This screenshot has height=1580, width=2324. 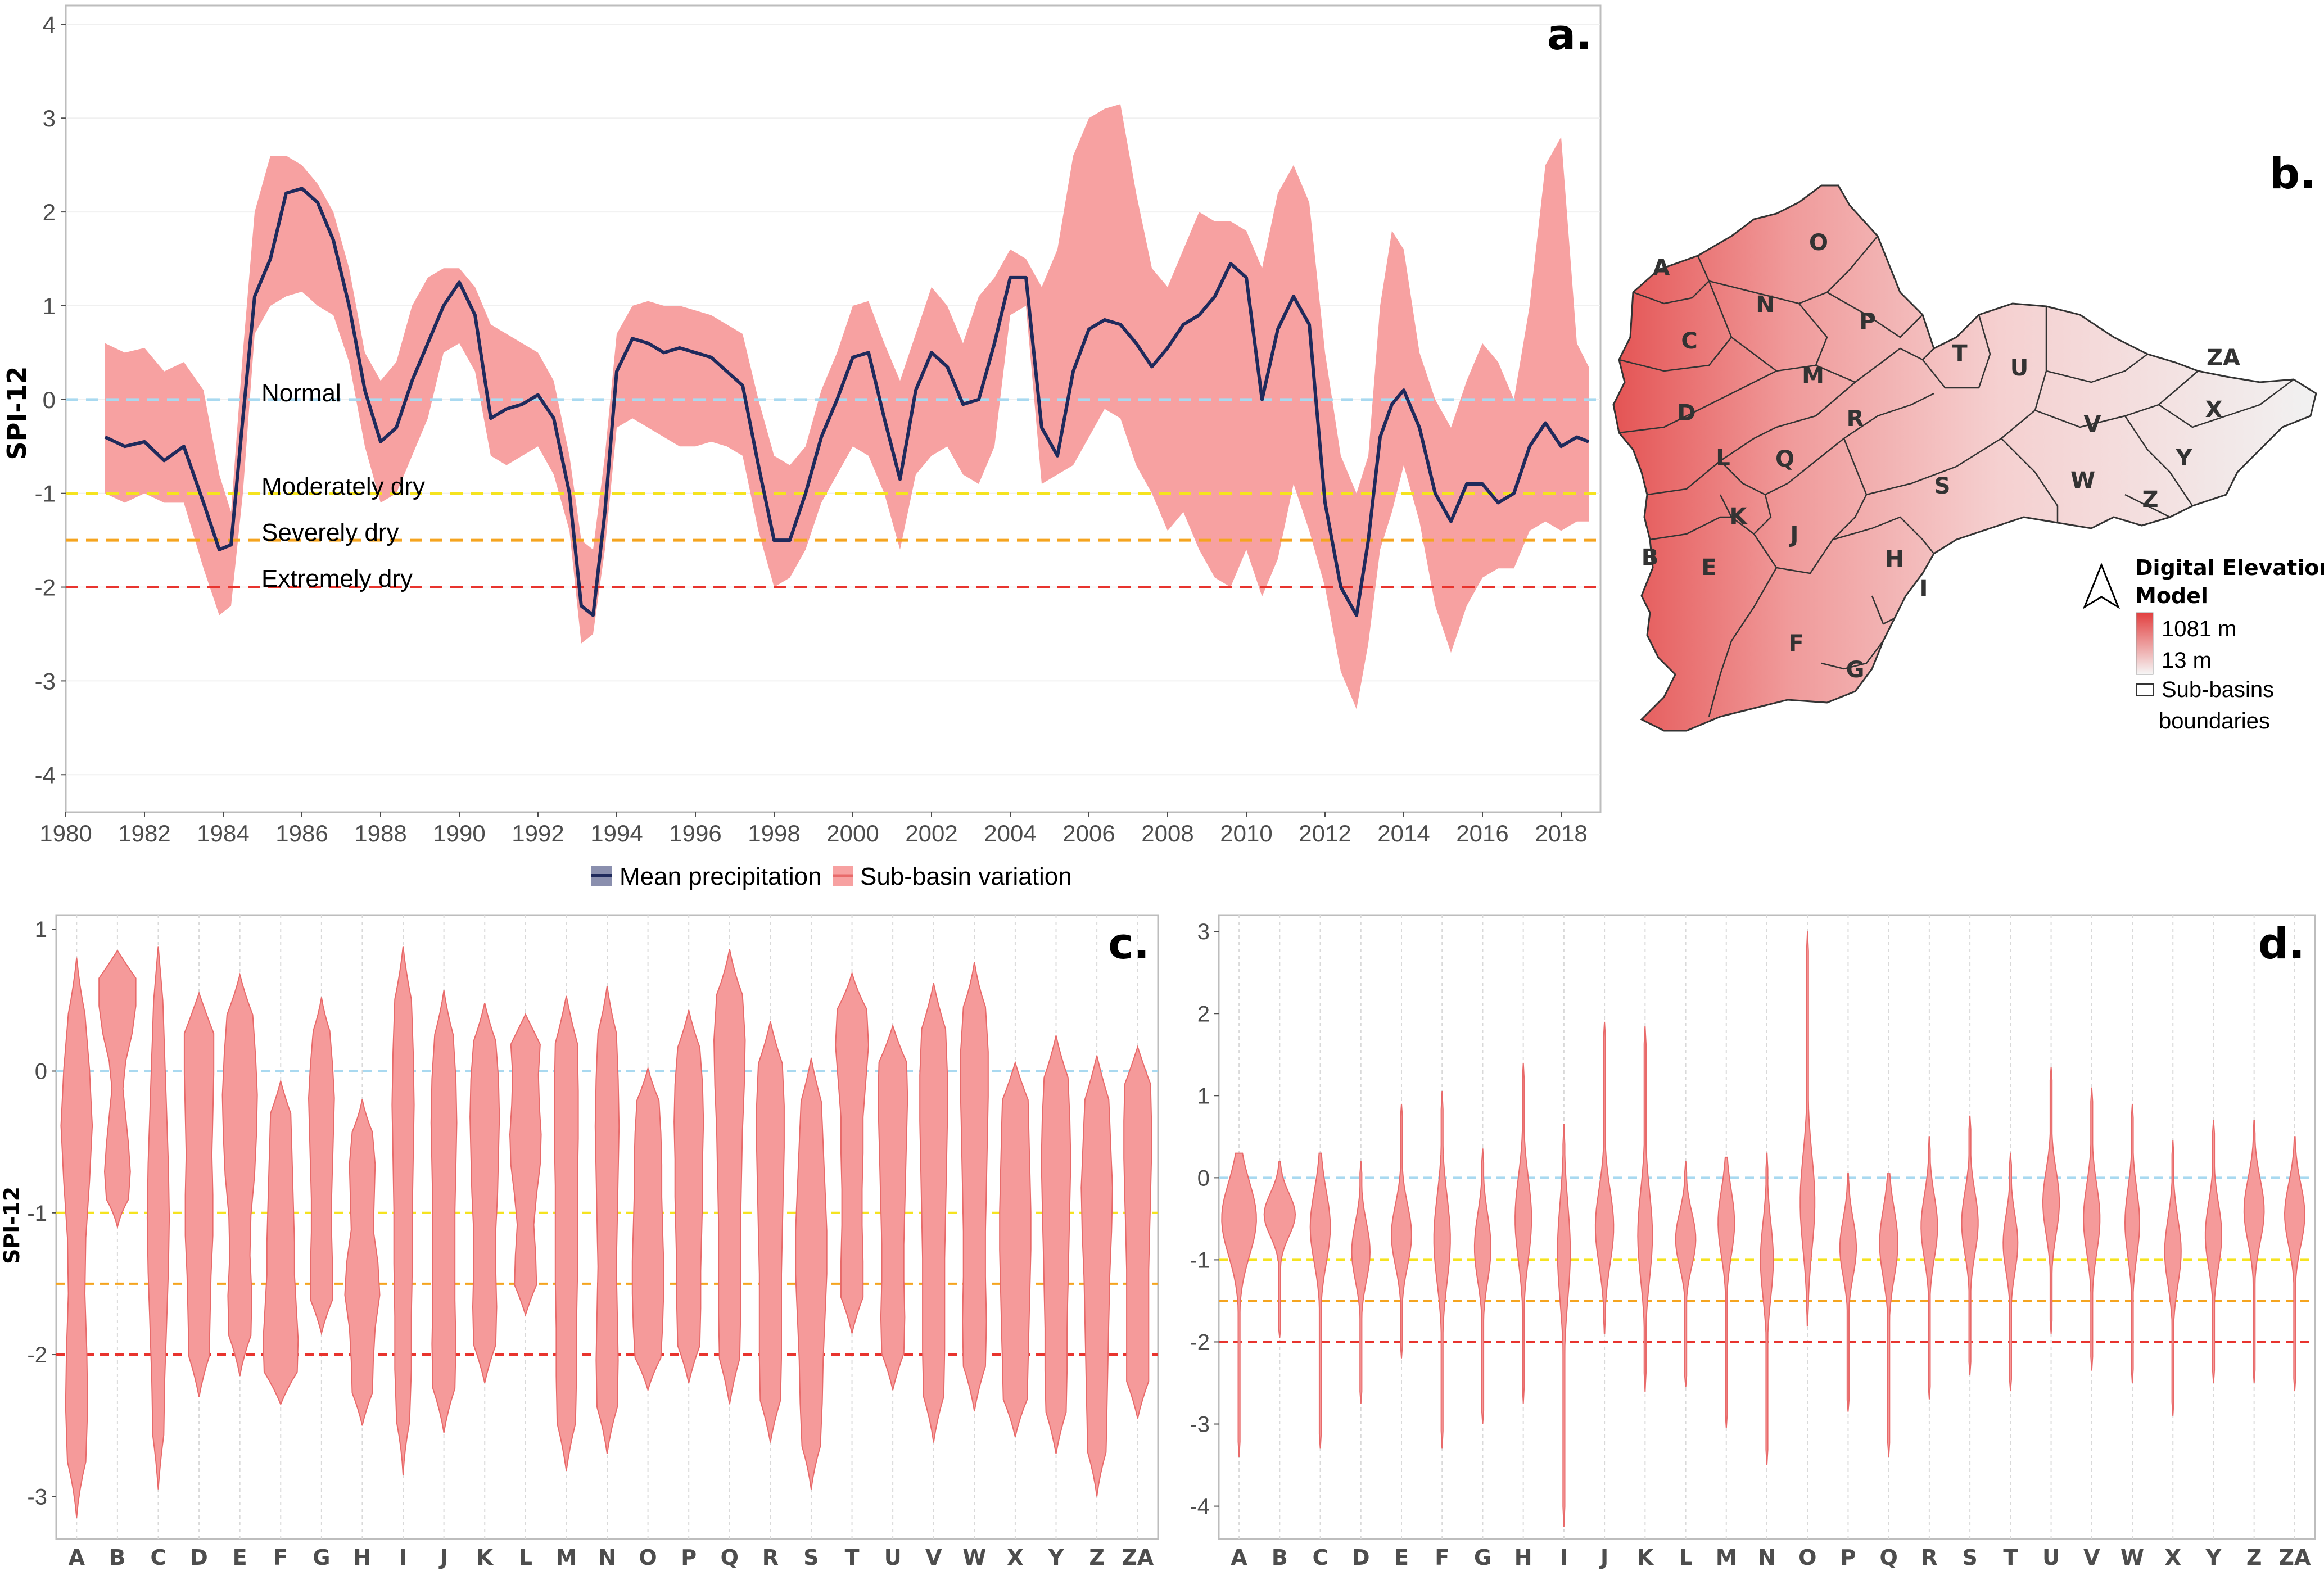 I want to click on threshold-label-severe: Severely dry, so click(x=330, y=532).